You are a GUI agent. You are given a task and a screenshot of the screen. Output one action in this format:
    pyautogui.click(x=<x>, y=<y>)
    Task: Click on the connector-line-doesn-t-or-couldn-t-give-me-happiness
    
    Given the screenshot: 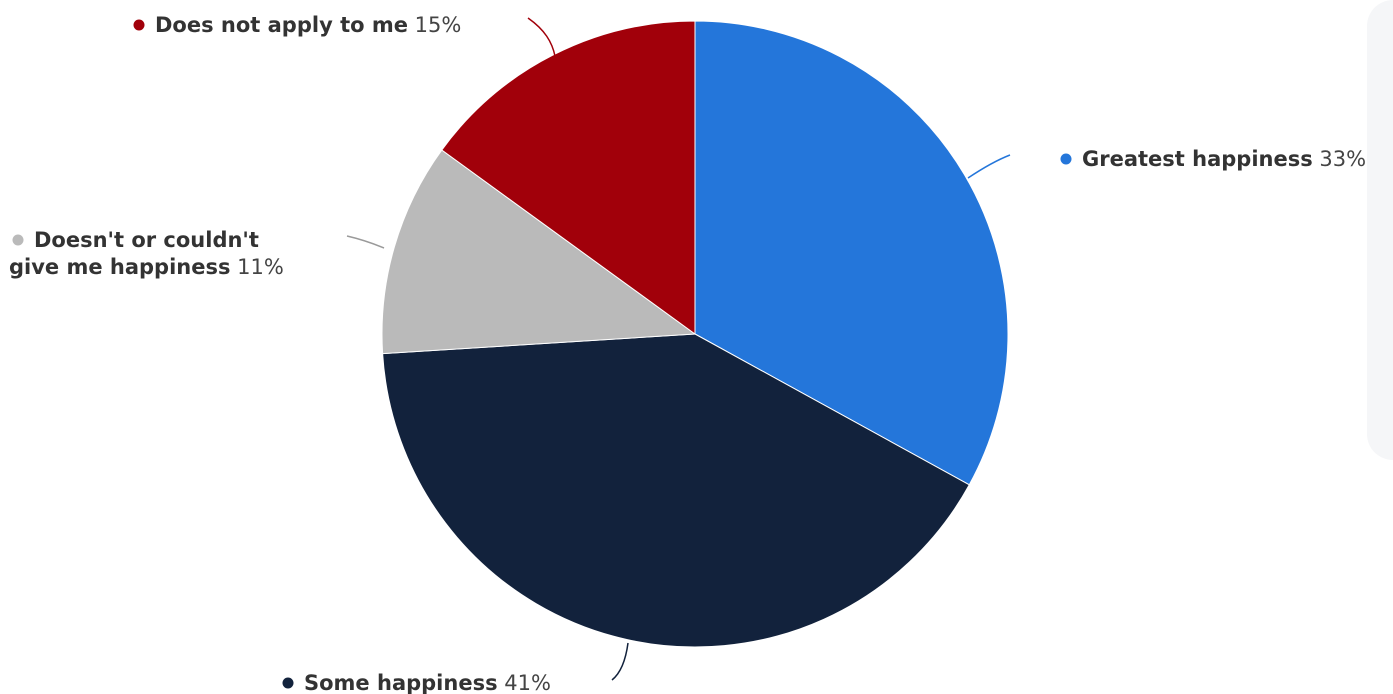 What is the action you would take?
    pyautogui.click(x=365, y=242)
    